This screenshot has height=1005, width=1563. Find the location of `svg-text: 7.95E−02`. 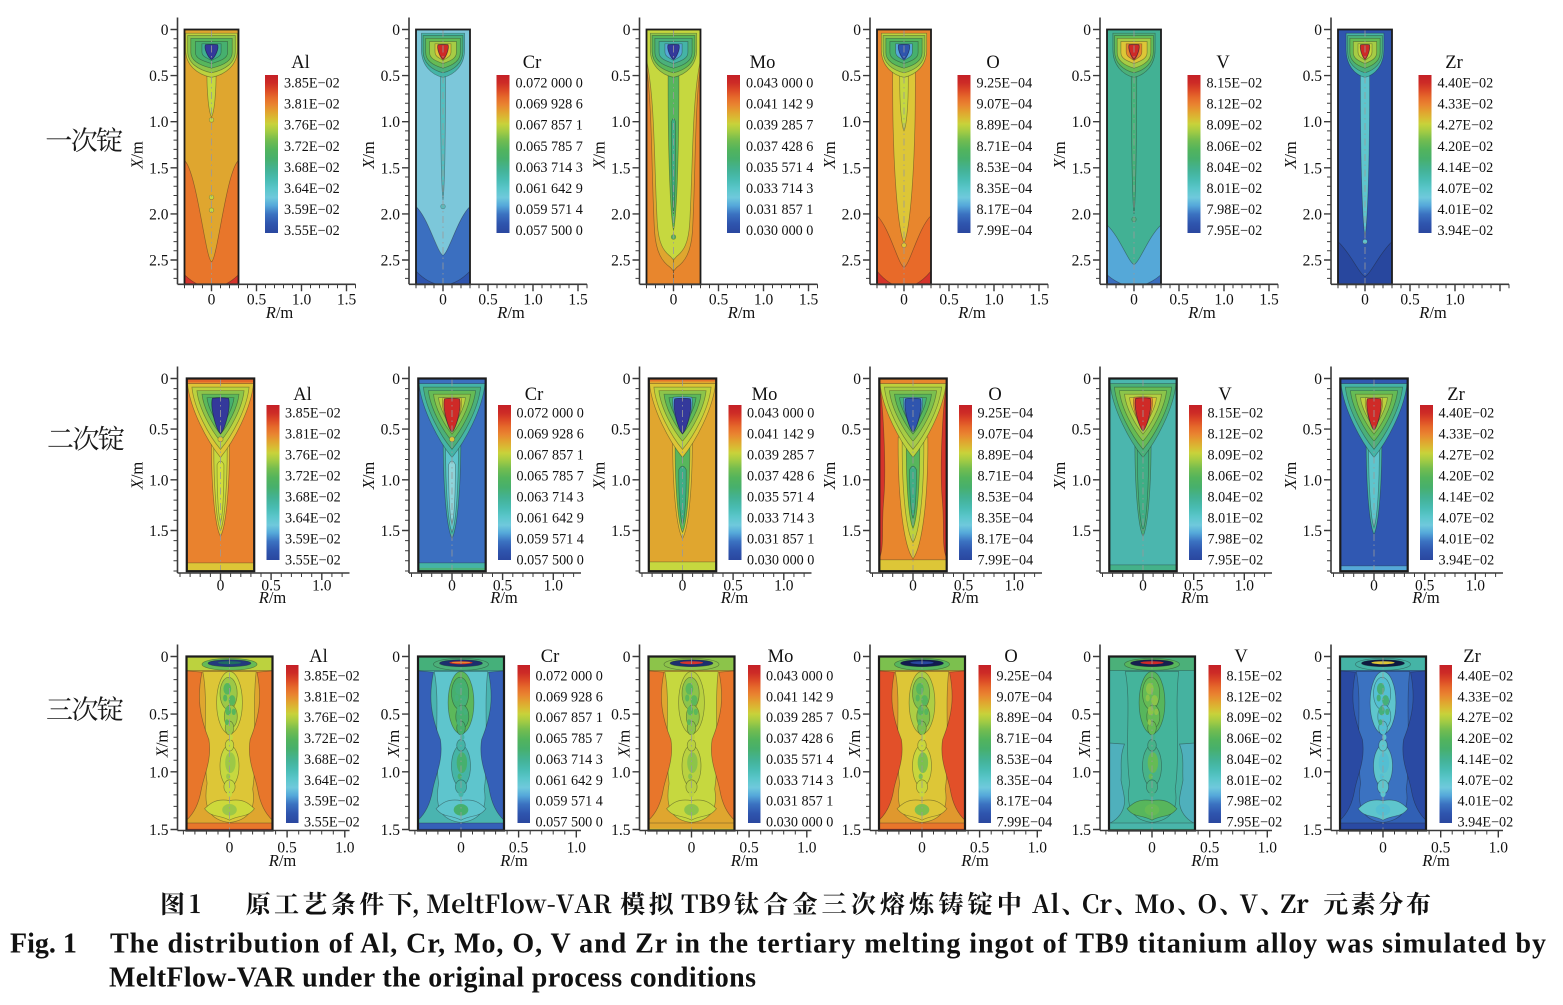

svg-text: 7.95E−02 is located at coordinates (1236, 560).